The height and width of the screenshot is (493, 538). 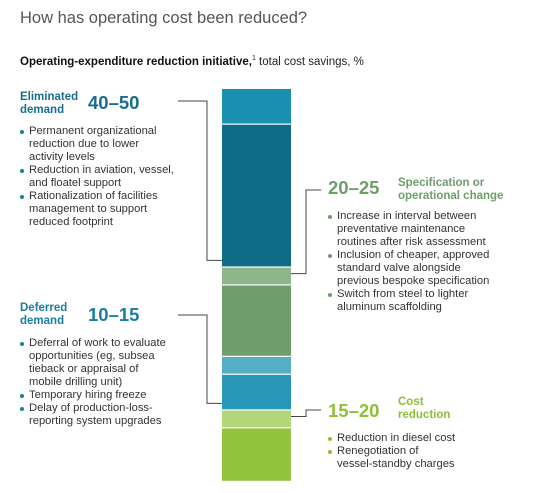 What do you see at coordinates (451, 196) in the screenshot?
I see `label-line: operational change` at bounding box center [451, 196].